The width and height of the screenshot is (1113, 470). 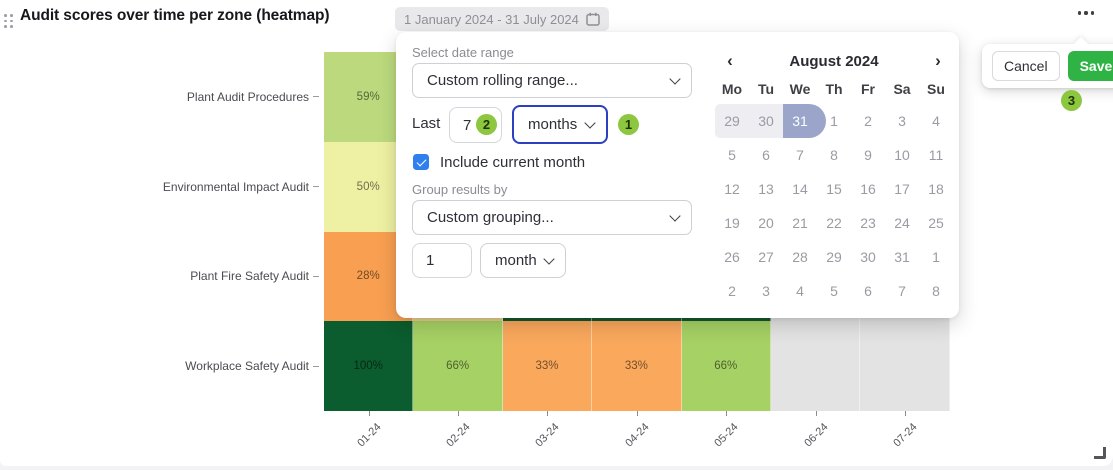 What do you see at coordinates (902, 189) in the screenshot?
I see `calendar-day: 17` at bounding box center [902, 189].